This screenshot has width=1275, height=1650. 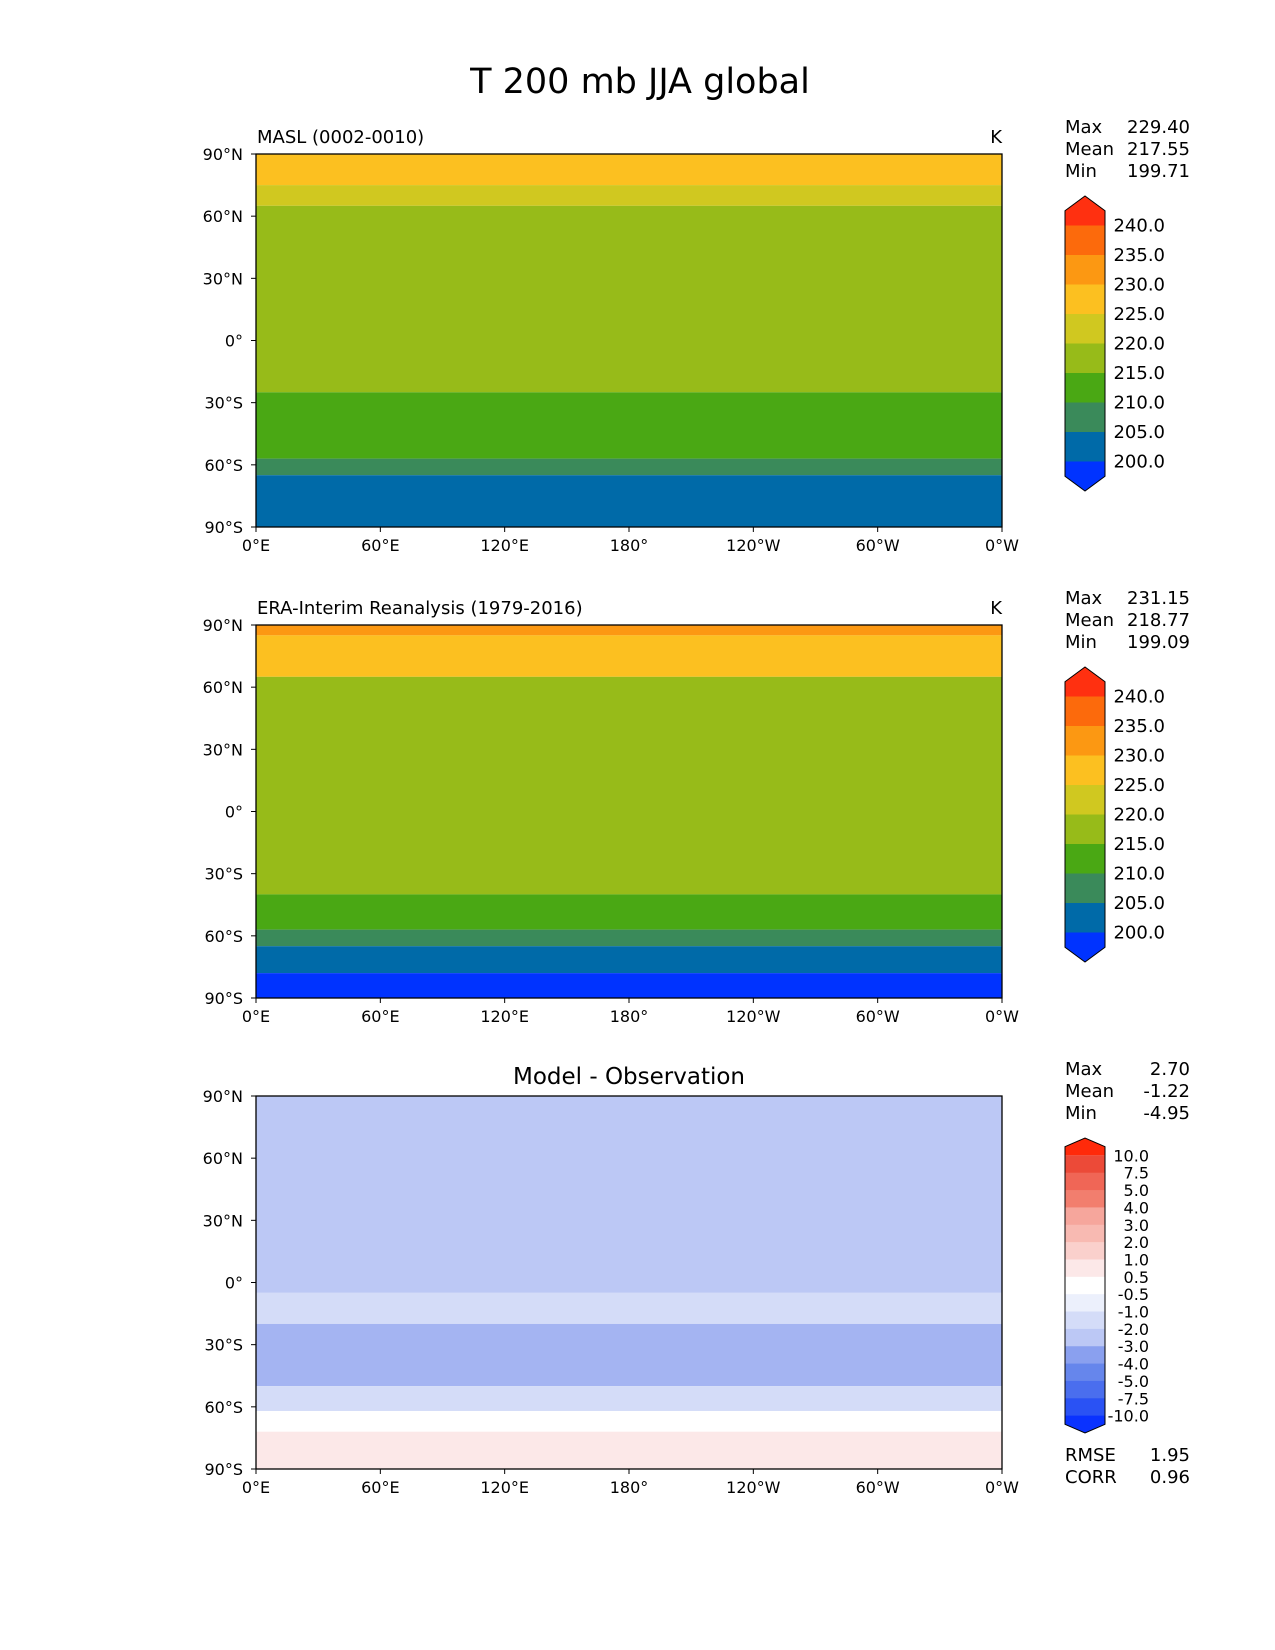 What do you see at coordinates (1158, 598) in the screenshot?
I see `stat-max-value: 231.15` at bounding box center [1158, 598].